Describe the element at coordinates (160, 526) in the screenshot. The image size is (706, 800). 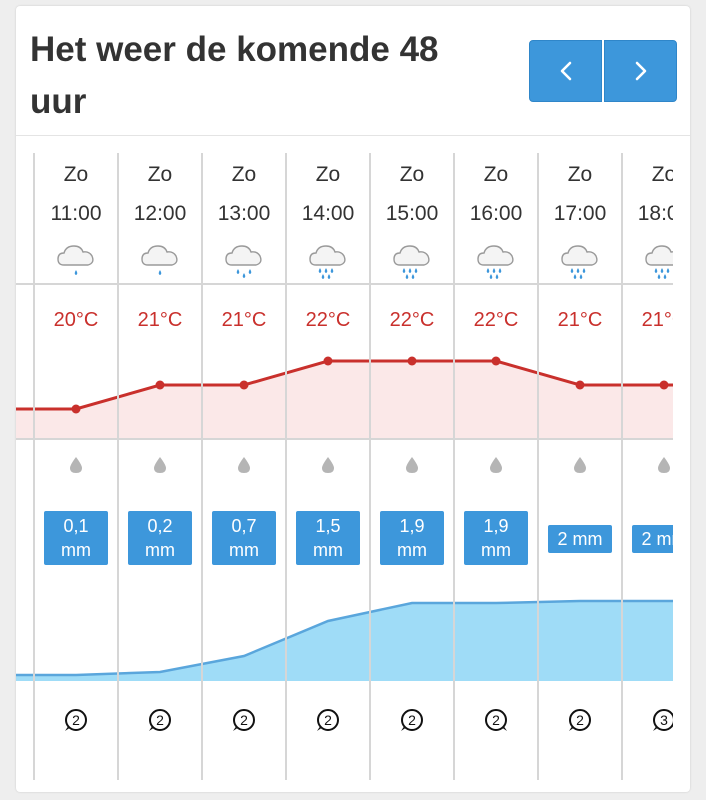
I see `precipitation-value: 0,2` at that location.